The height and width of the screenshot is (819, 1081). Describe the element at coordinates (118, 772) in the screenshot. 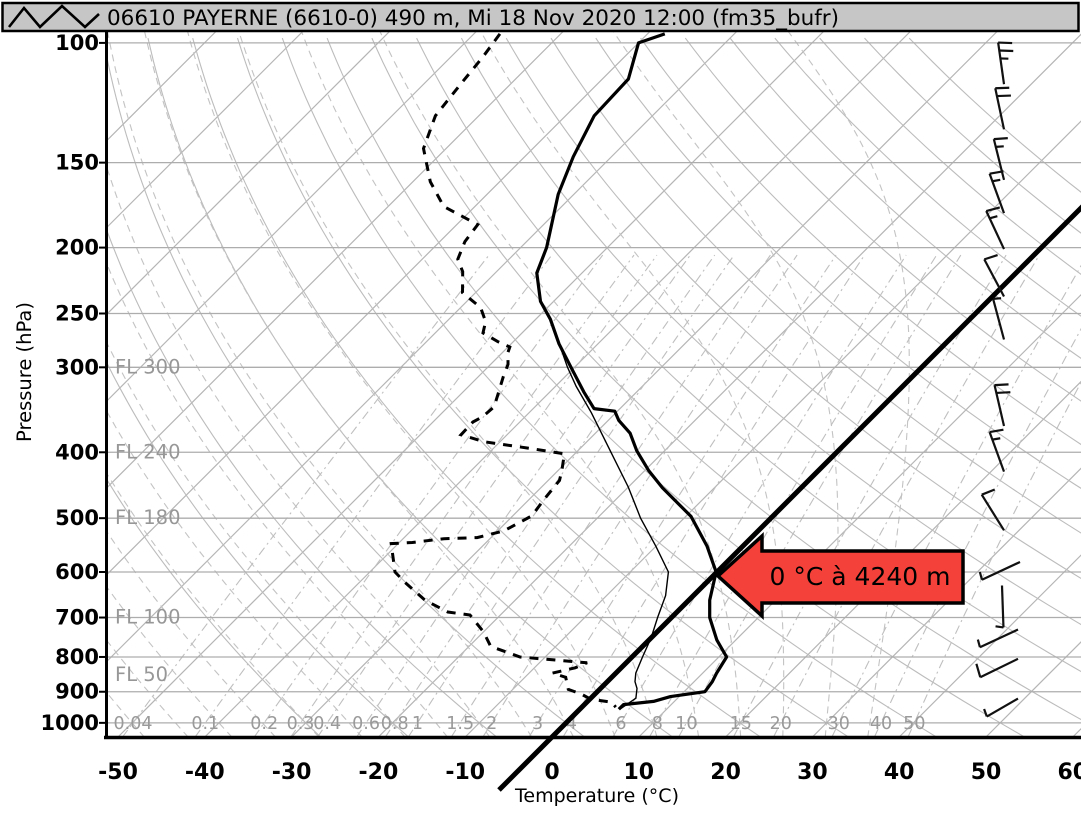

I see `temperature-tick-label: -50` at that location.